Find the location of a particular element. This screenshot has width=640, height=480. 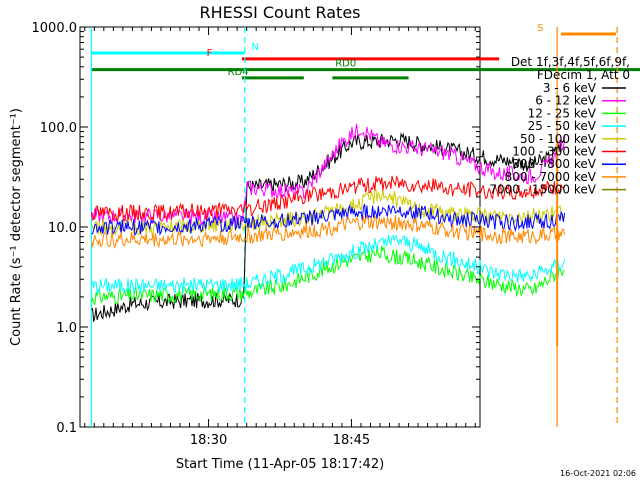

legend-entry-label: 800 - 7000 keV is located at coordinates (551, 177).